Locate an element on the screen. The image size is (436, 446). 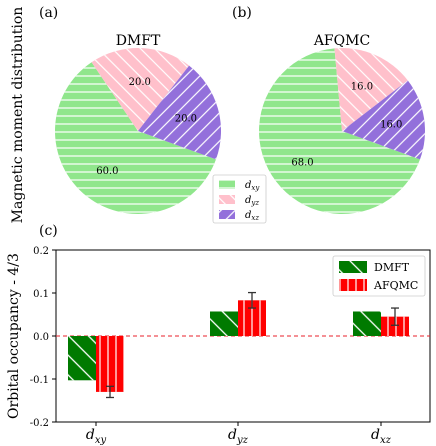
x-tick-label-dxz: dxz is located at coordinates (381, 436).